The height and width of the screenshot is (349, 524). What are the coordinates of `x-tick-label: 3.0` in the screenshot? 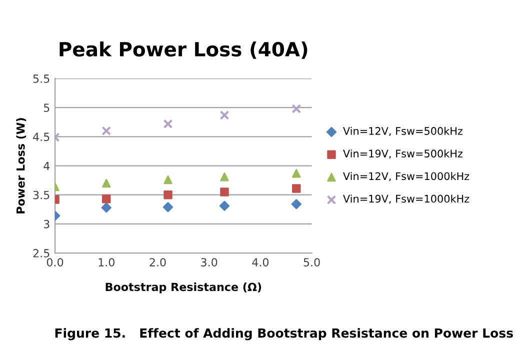 It's located at (209, 262).